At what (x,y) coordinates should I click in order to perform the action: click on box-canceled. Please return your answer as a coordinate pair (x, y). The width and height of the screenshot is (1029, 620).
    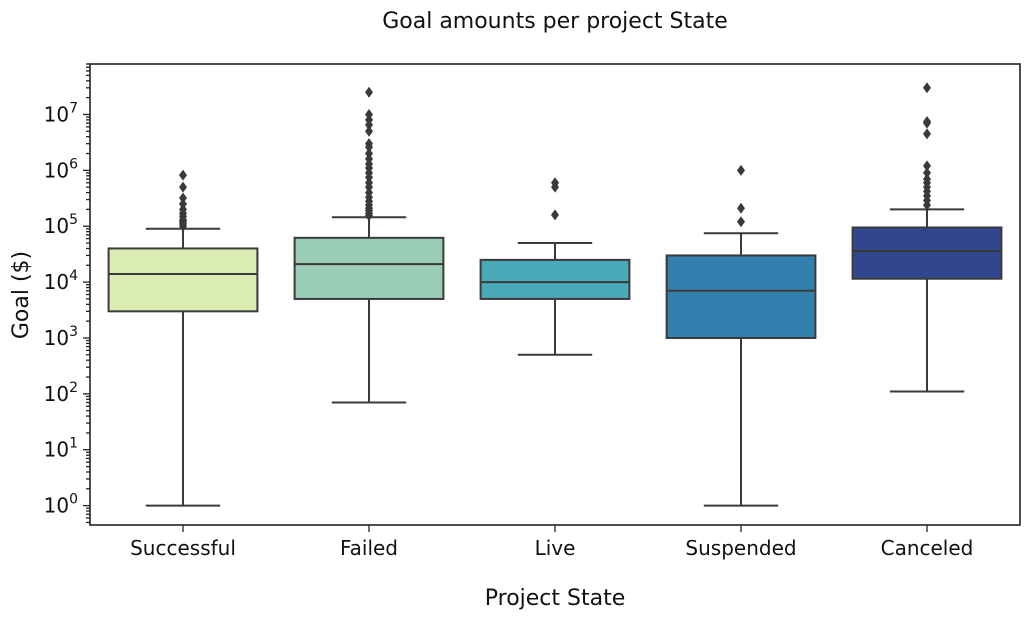
    Looking at the image, I should click on (927, 237).